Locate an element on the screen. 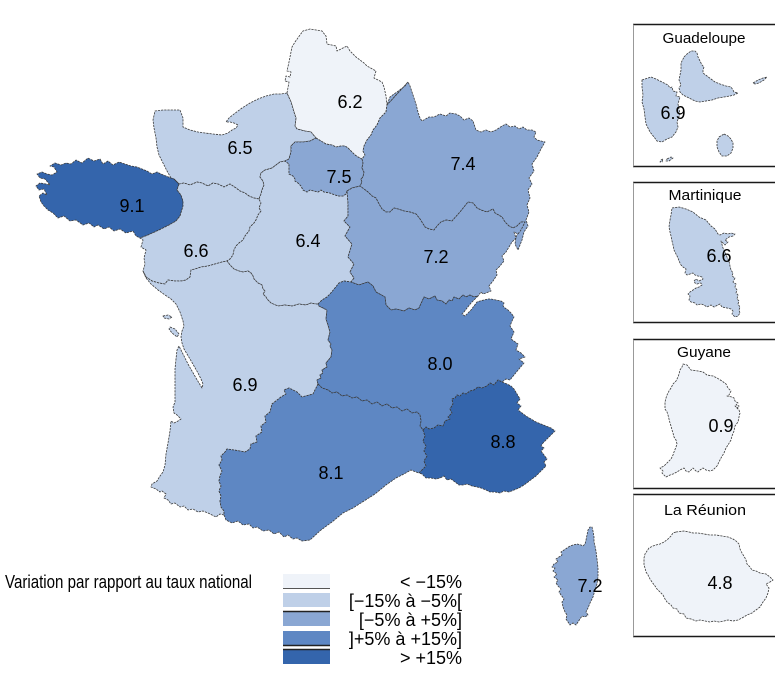  svg-text: 8.8 is located at coordinates (502, 442).